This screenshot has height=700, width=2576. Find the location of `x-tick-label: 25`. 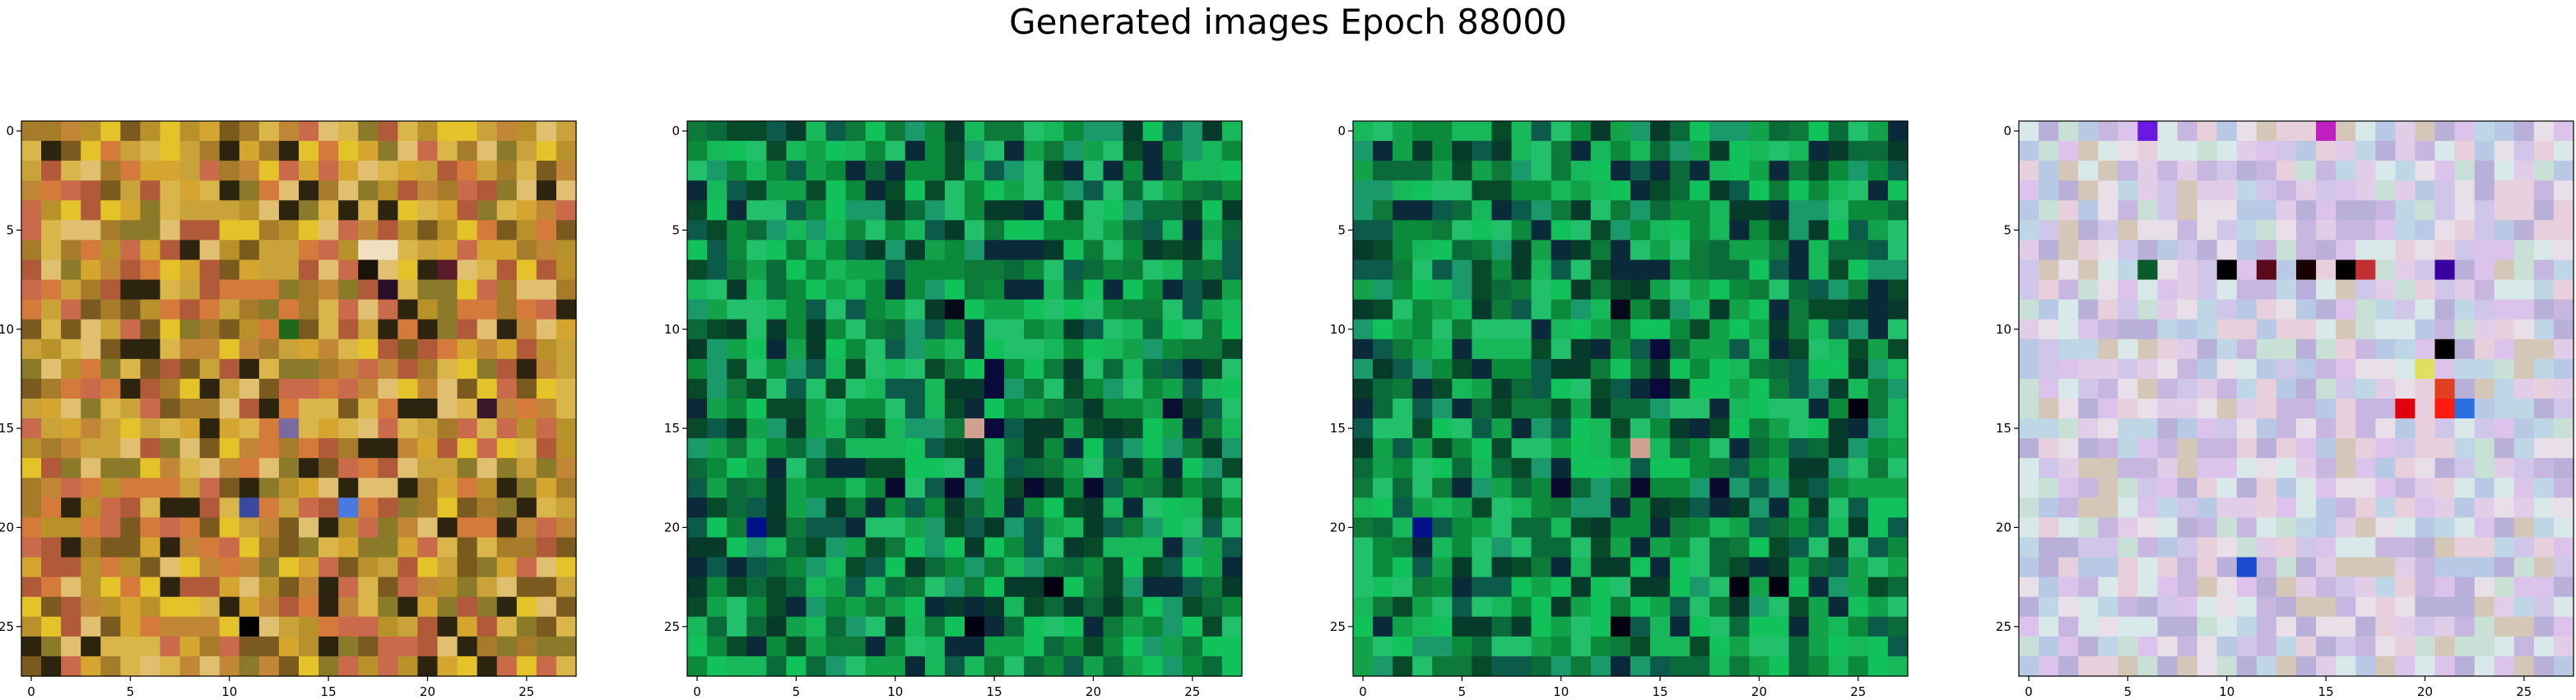

x-tick-label: 25 is located at coordinates (1858, 691).